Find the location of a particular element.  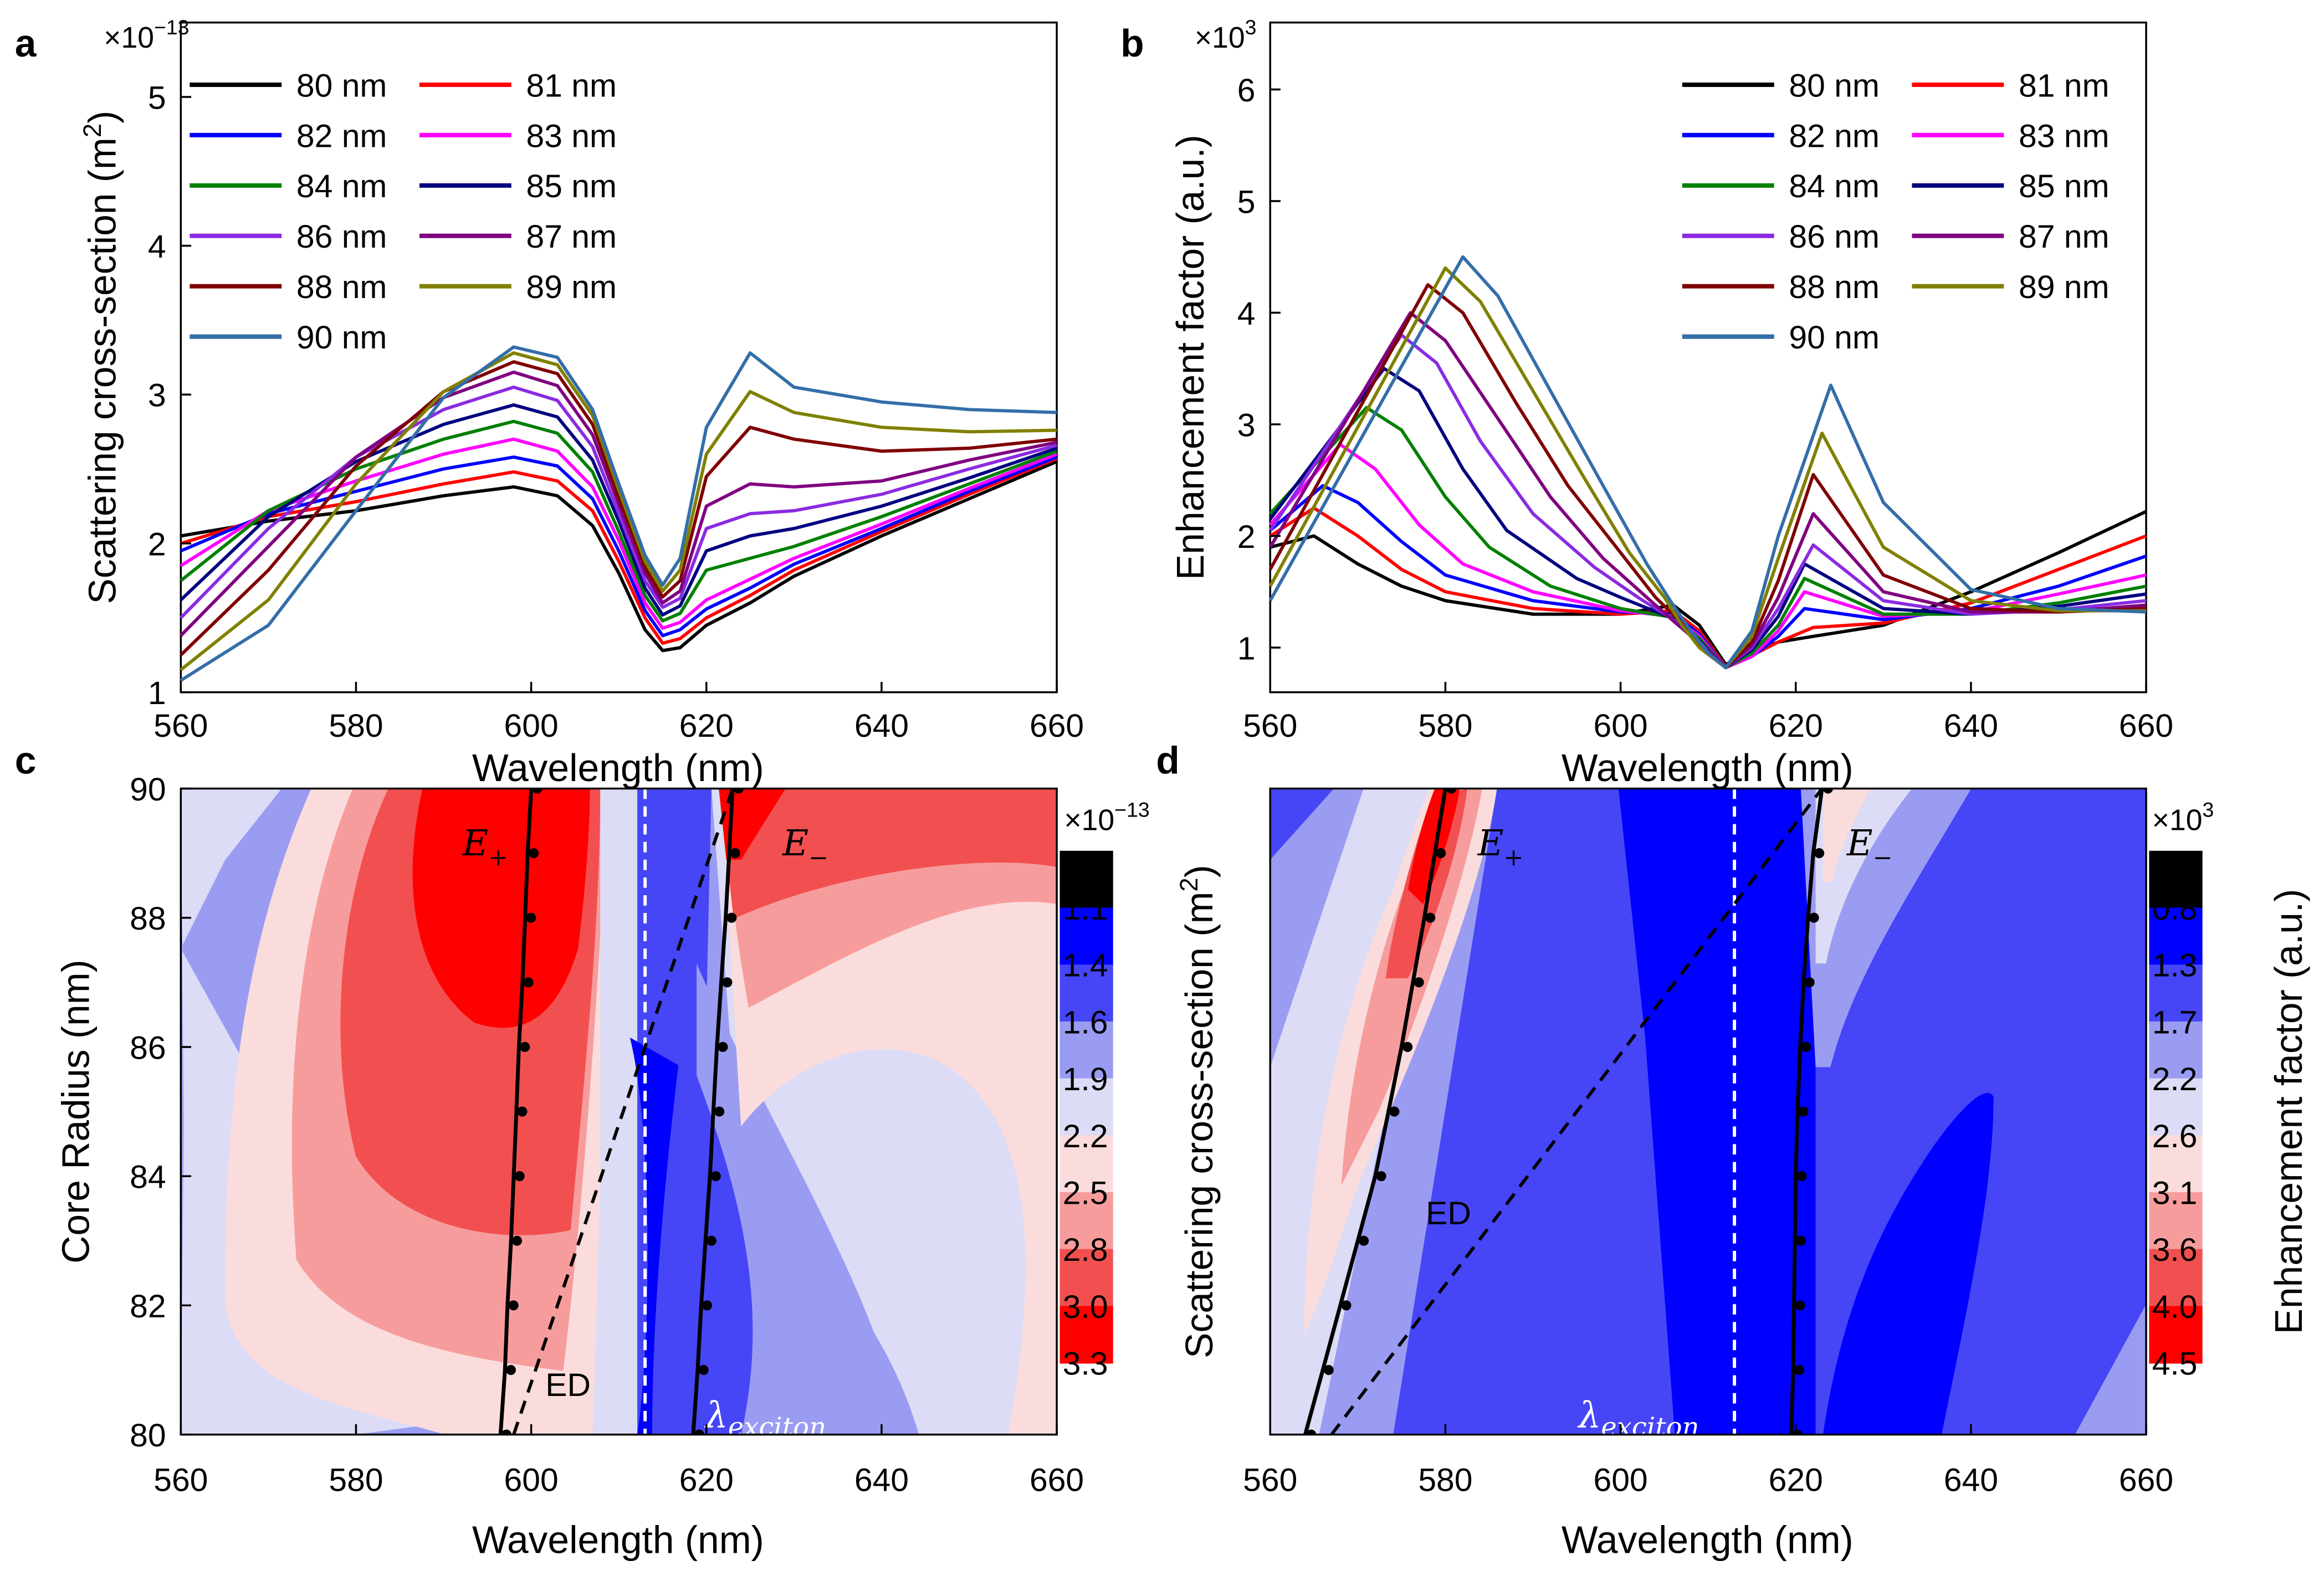

contour-band-c-right-blue is located at coordinates (702, 1236).